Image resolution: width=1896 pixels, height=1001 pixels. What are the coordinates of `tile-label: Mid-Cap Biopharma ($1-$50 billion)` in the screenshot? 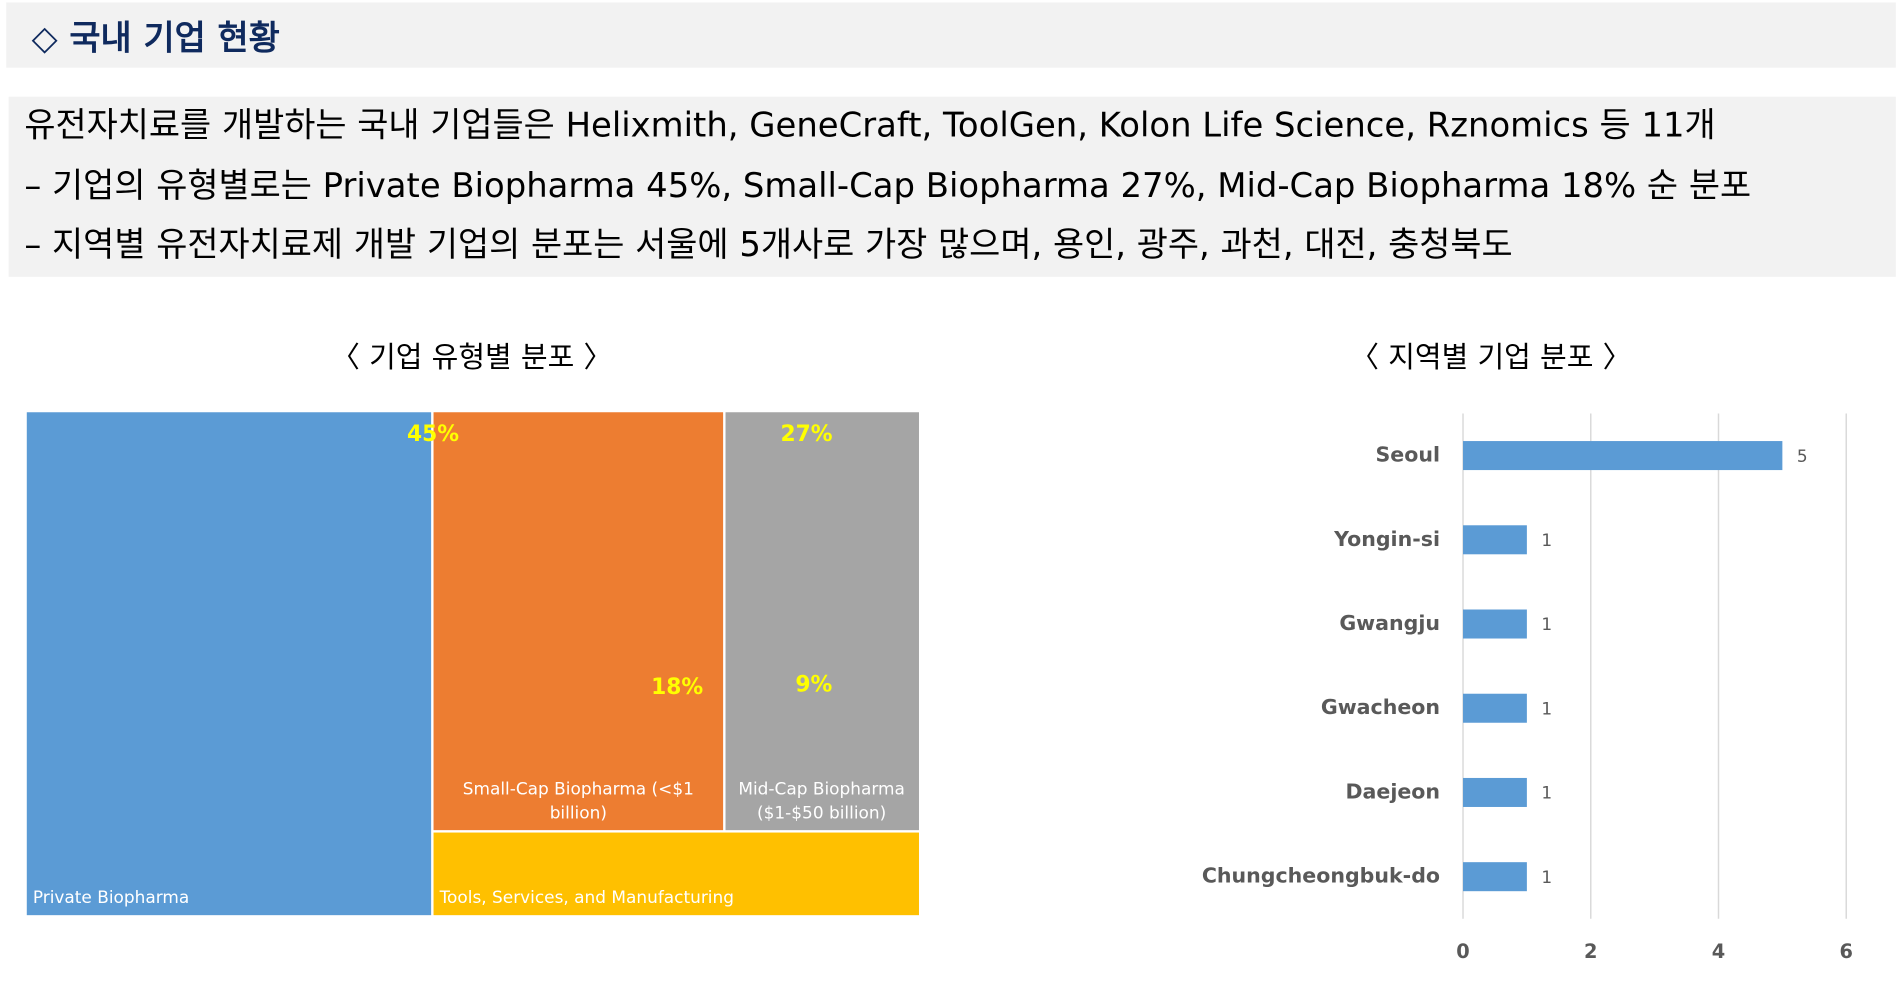 It's located at (821, 801).